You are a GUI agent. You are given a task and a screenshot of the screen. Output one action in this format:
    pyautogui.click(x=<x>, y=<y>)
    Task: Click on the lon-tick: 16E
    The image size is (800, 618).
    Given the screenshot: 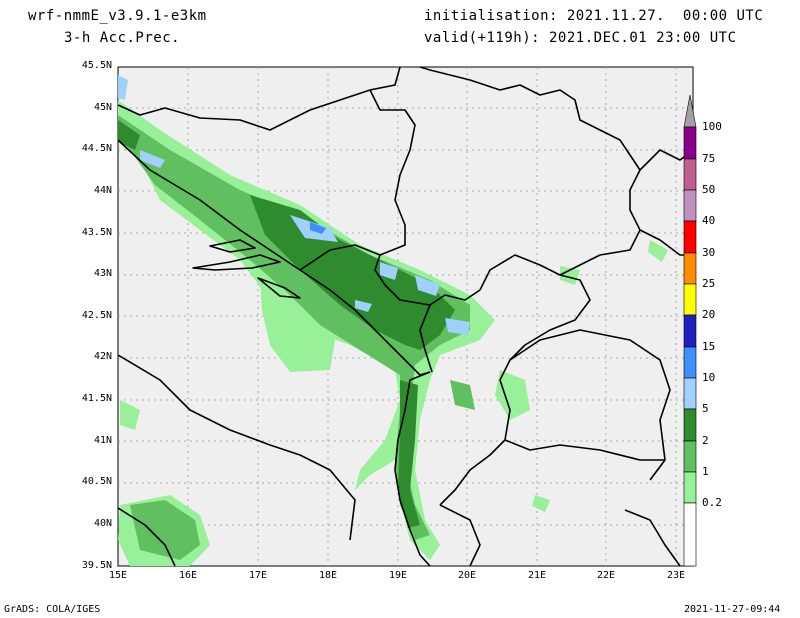 What is the action you would take?
    pyautogui.click(x=188, y=575)
    